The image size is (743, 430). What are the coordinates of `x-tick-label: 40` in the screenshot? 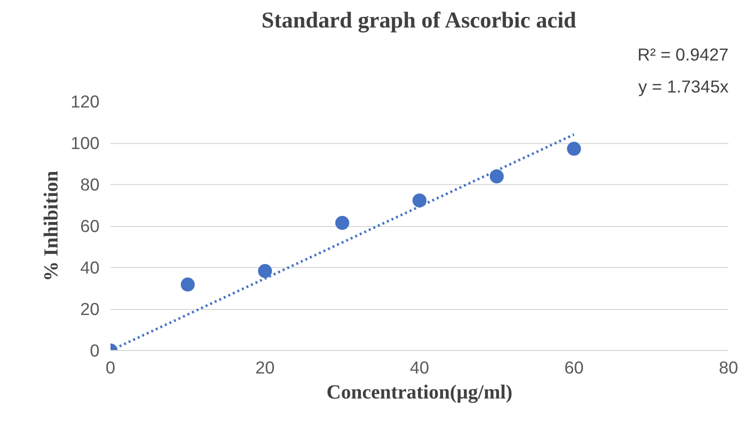 It's located at (420, 368).